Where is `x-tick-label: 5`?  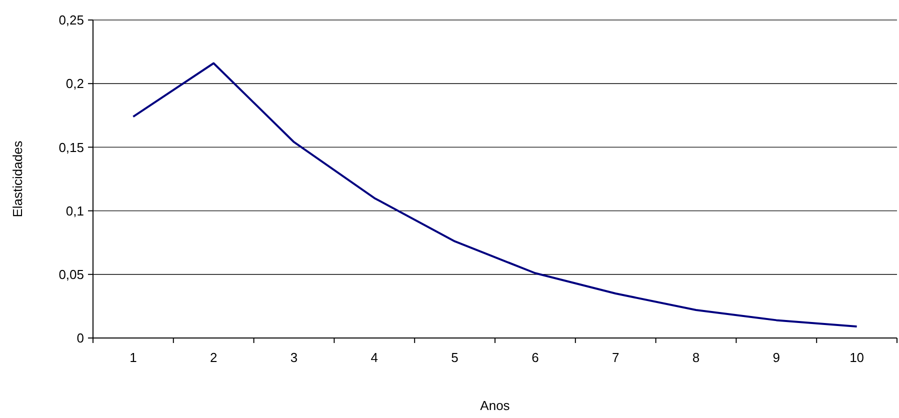 x-tick-label: 5 is located at coordinates (454, 357).